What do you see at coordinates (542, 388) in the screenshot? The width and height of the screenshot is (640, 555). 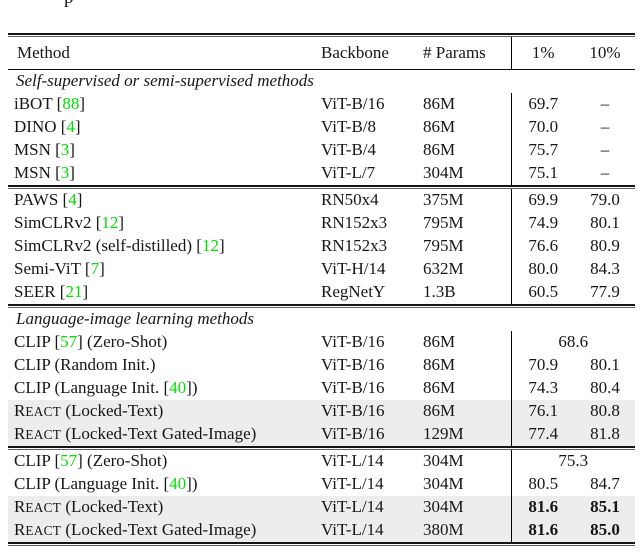 I see `top1-cell: 74.3` at bounding box center [542, 388].